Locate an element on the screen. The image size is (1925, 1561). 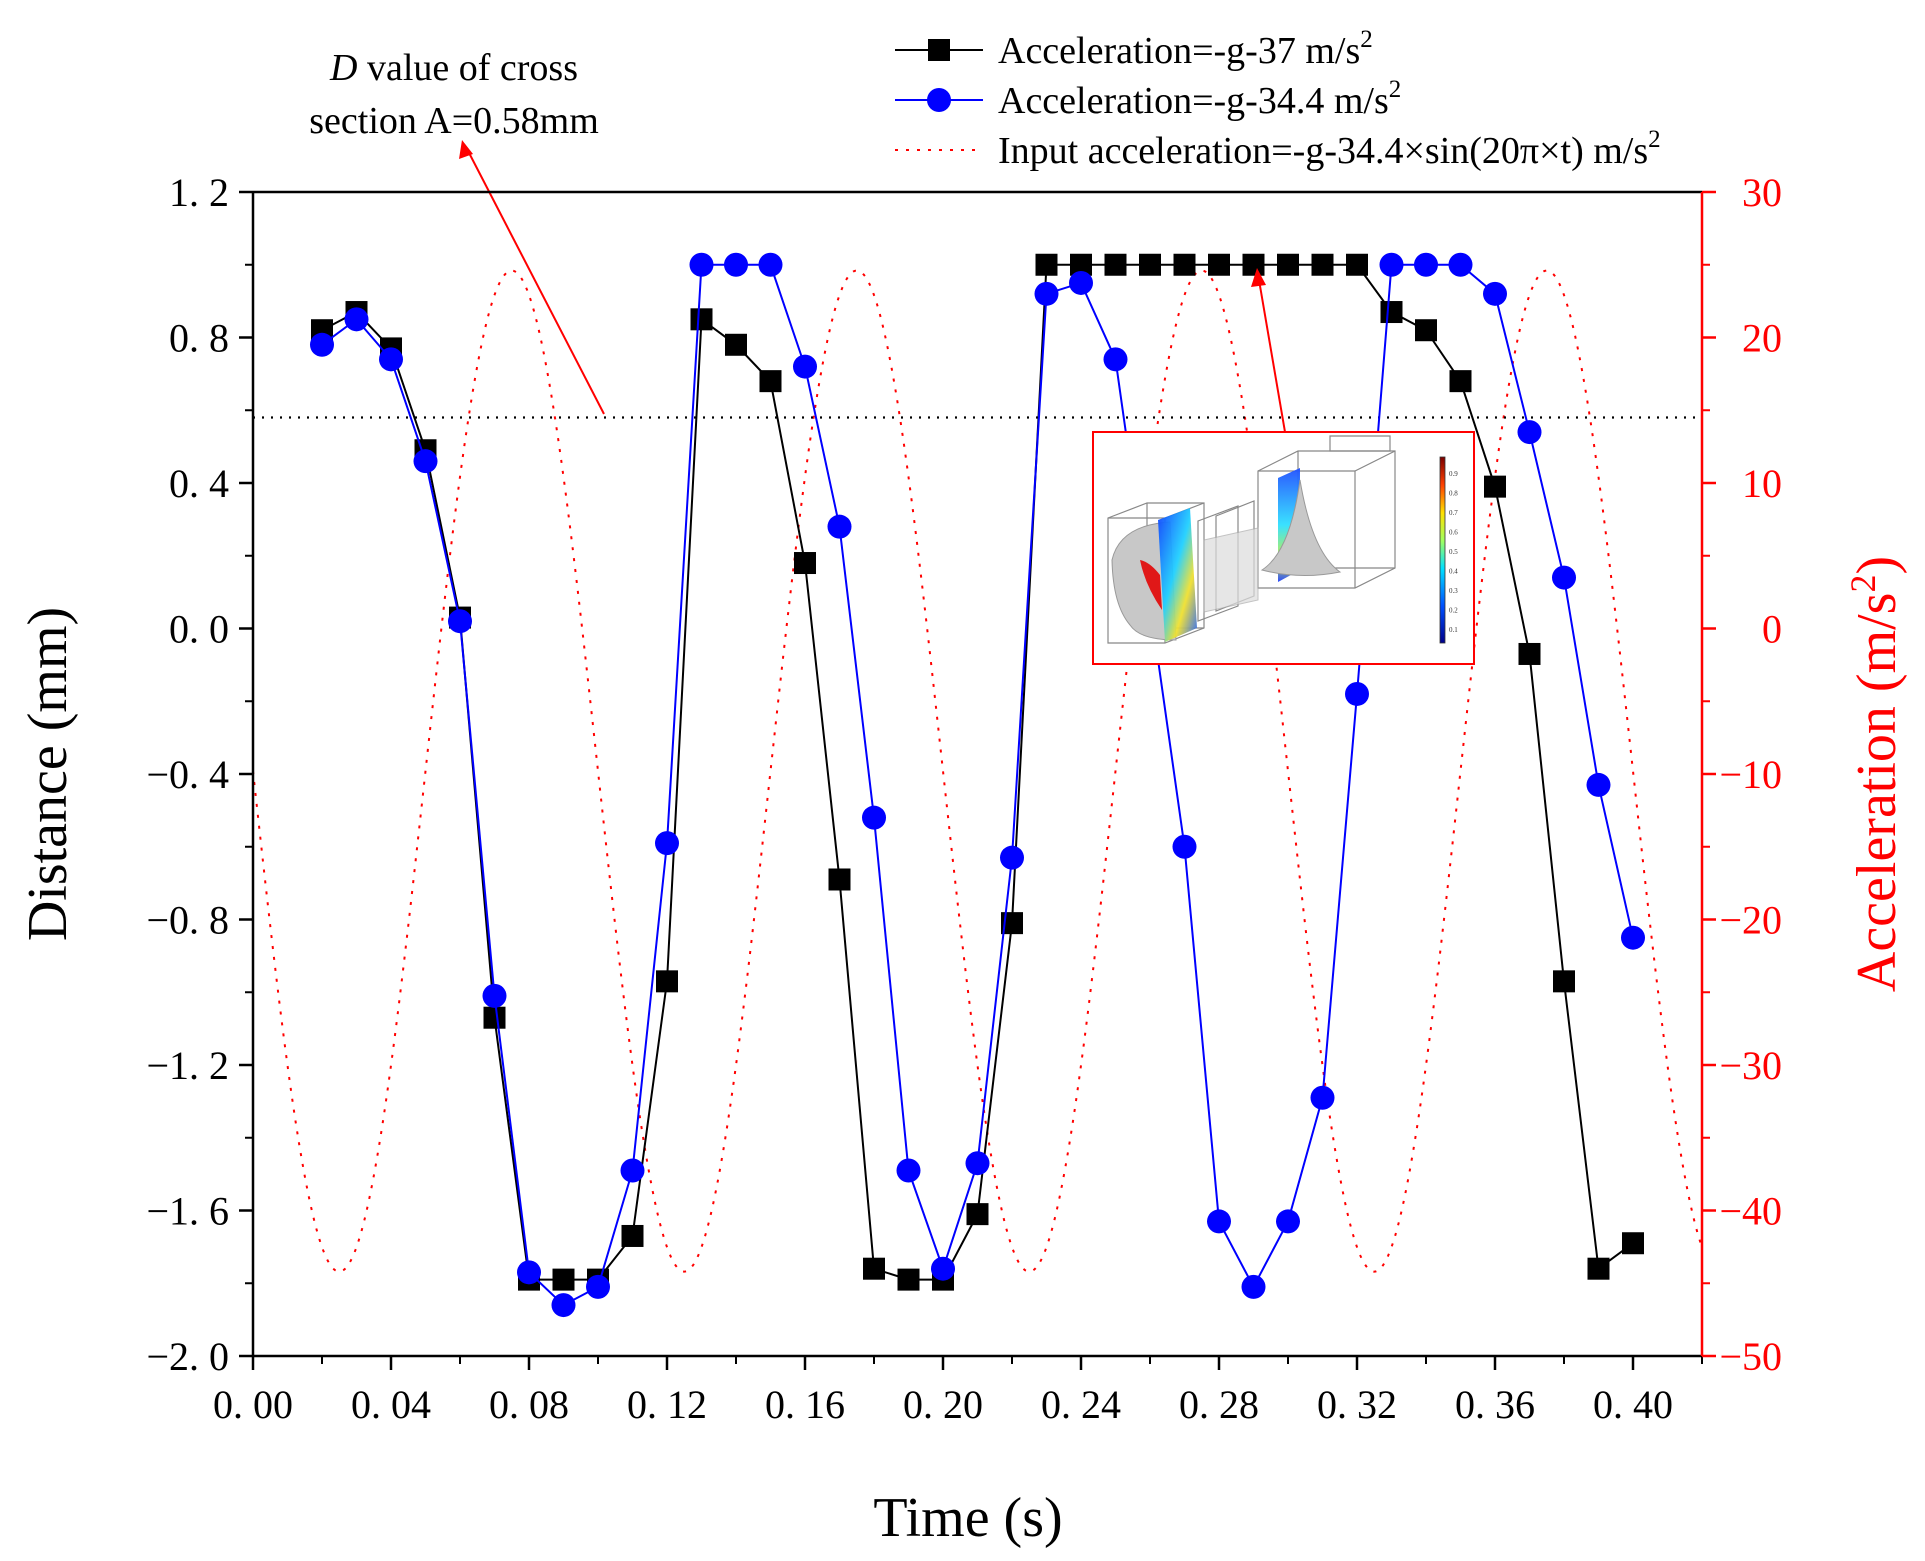
y2-axis-title: Acceleration (m/s2) is located at coordinates (1875, 774).